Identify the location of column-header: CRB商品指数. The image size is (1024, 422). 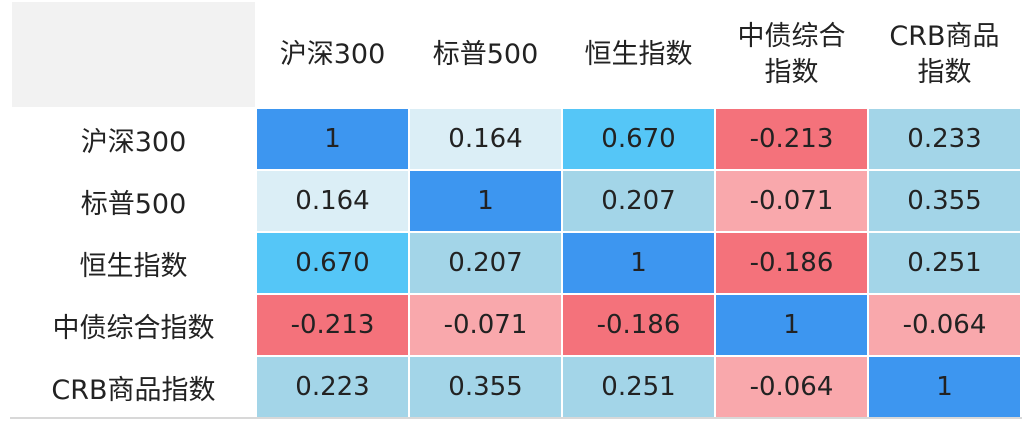
(944, 54).